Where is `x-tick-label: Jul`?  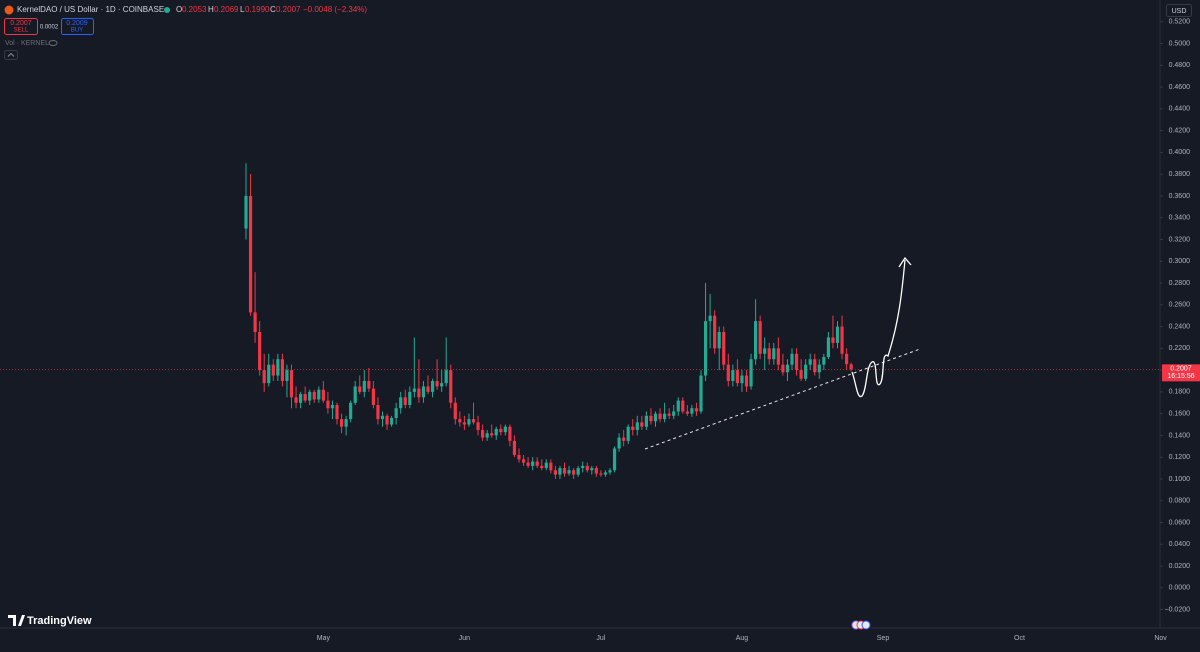
x-tick-label: Jul is located at coordinates (600, 638).